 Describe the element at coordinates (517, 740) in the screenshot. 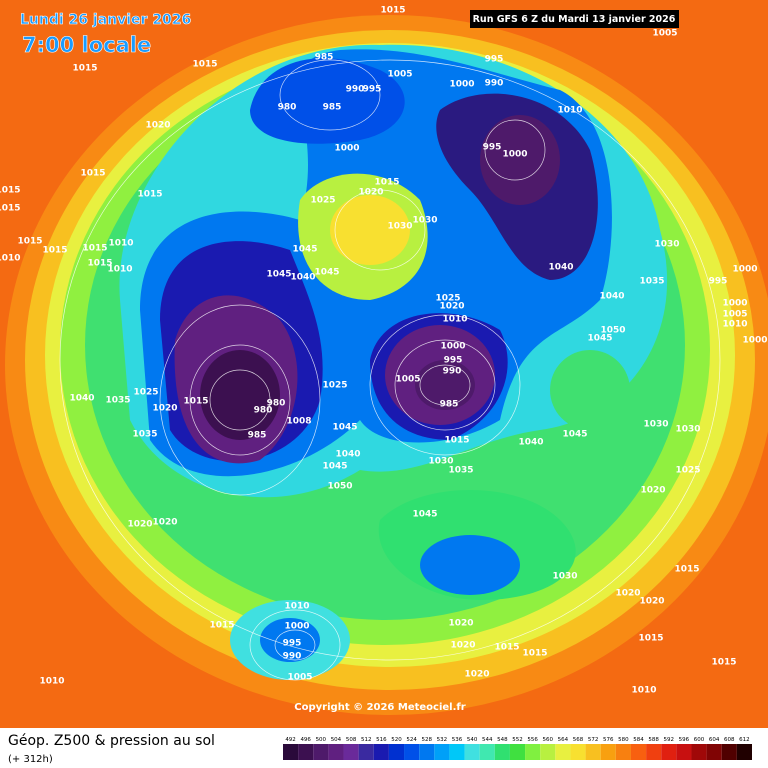

I see `legend-label: 552` at that location.